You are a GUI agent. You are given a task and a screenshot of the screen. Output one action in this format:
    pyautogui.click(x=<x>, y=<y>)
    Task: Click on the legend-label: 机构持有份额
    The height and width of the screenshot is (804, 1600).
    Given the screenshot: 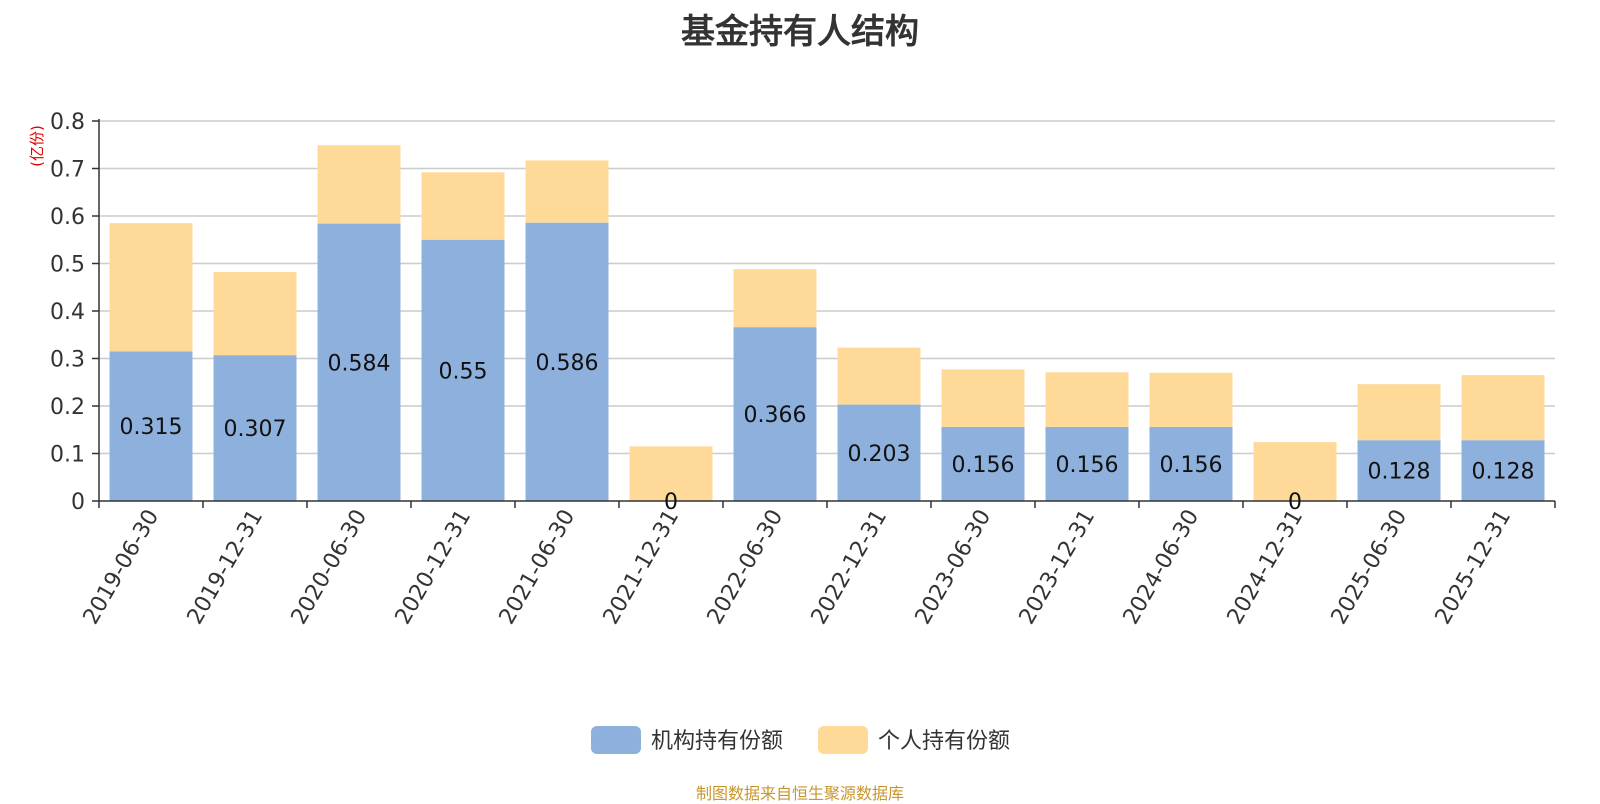 What is the action you would take?
    pyautogui.click(x=717, y=741)
    